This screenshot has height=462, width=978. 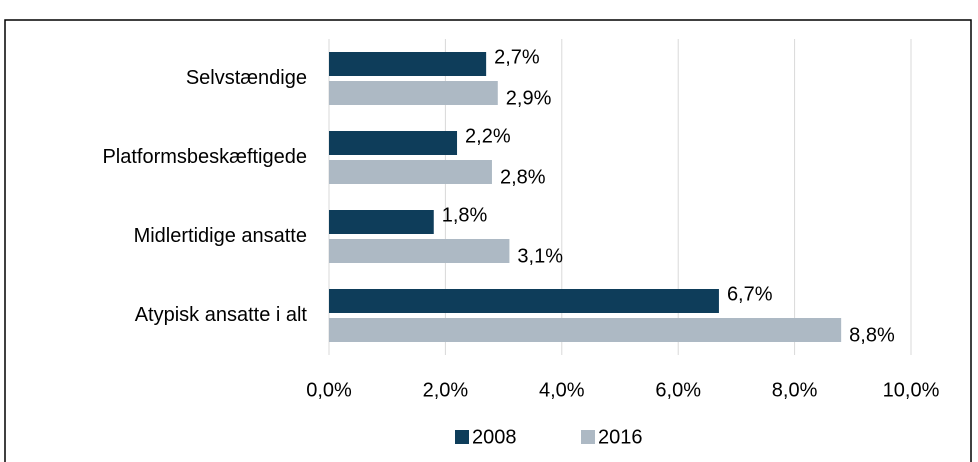 I want to click on data-label: 8,8%, so click(x=872, y=335).